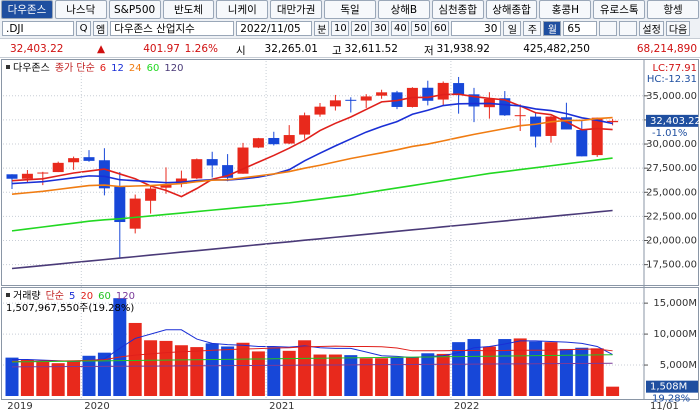 This screenshot has height=412, width=700. I want to click on next-button: 다음, so click(678, 28).